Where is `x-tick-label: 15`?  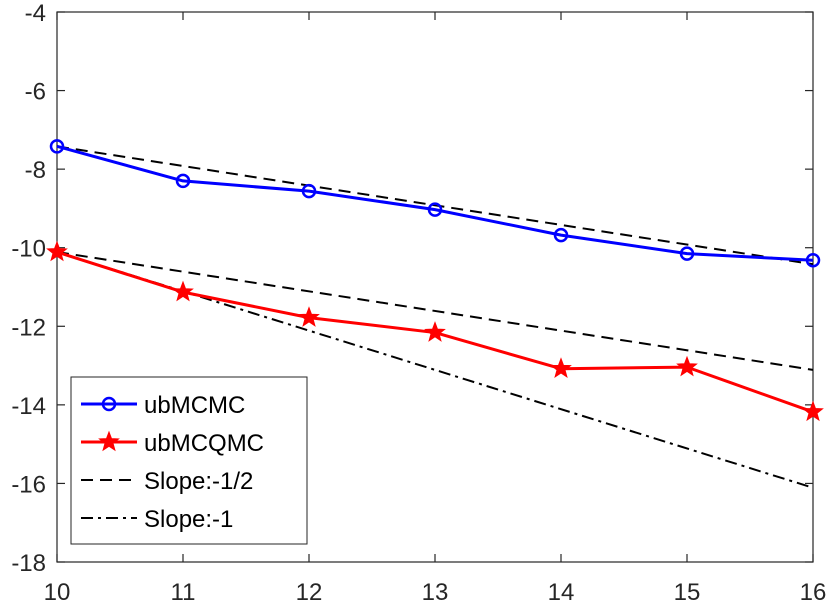
x-tick-label: 15 is located at coordinates (687, 592).